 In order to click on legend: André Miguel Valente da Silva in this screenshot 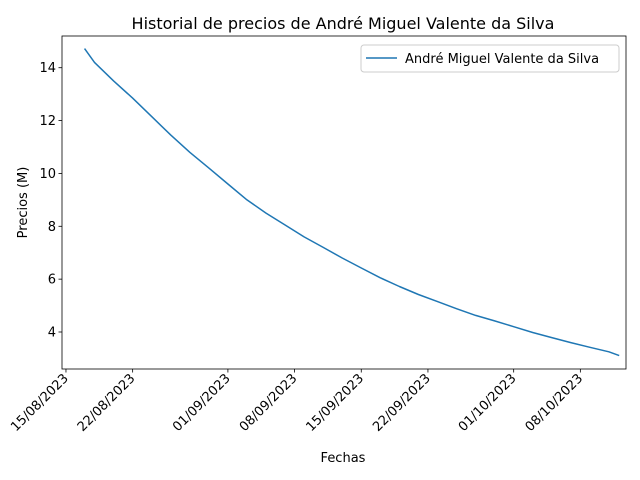, I will do `click(490, 58)`.